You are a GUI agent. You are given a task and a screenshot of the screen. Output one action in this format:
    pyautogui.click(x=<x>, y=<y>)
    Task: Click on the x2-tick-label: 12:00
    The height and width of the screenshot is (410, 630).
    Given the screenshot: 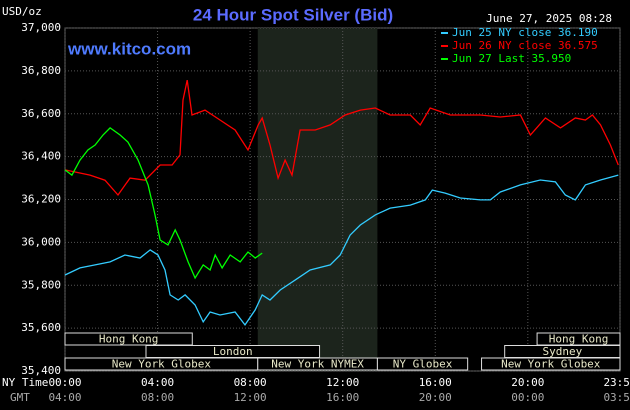 What is the action you would take?
    pyautogui.click(x=250, y=397)
    